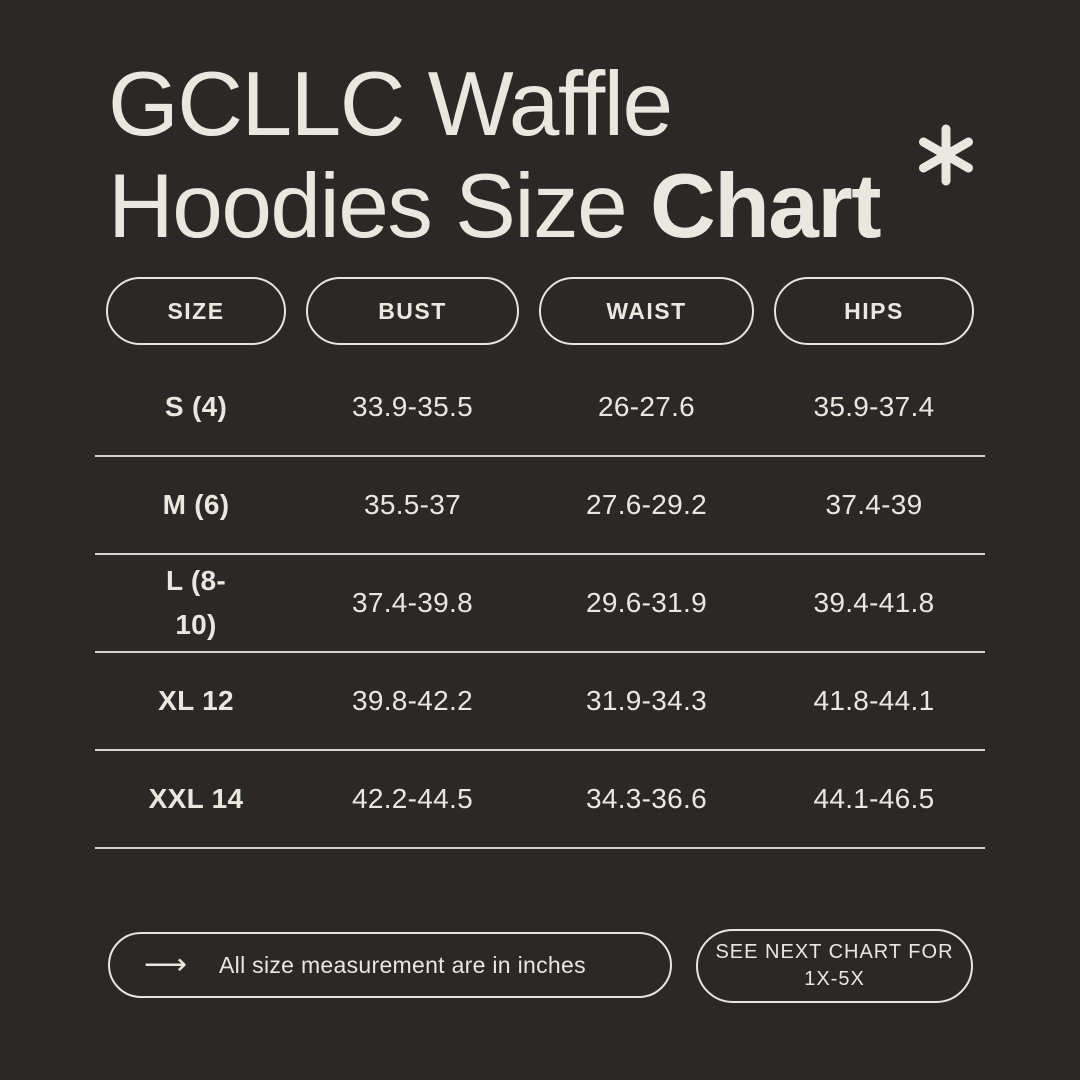 Image resolution: width=1080 pixels, height=1080 pixels. I want to click on column-header-bust-label: BUST, so click(412, 310).